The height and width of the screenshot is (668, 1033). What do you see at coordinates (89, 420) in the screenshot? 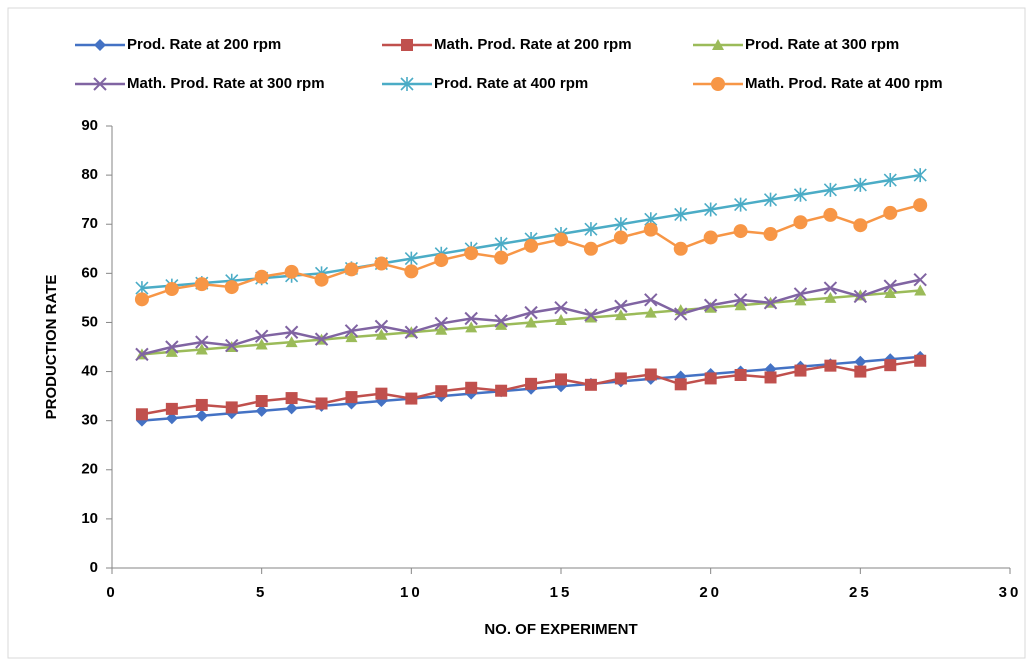
I see `y-tick-label: 30` at bounding box center [89, 420].